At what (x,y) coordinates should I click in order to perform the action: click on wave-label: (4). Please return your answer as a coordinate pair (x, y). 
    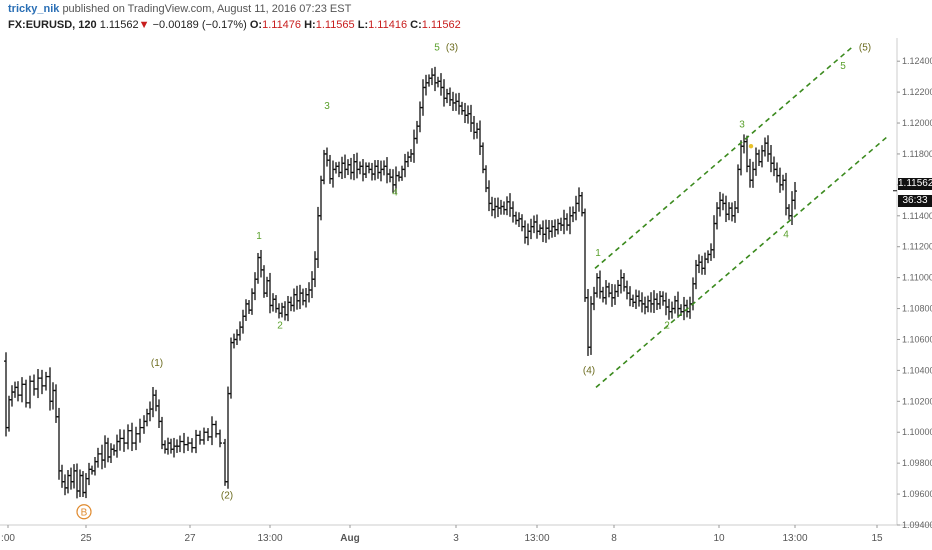
    Looking at the image, I should click on (589, 370).